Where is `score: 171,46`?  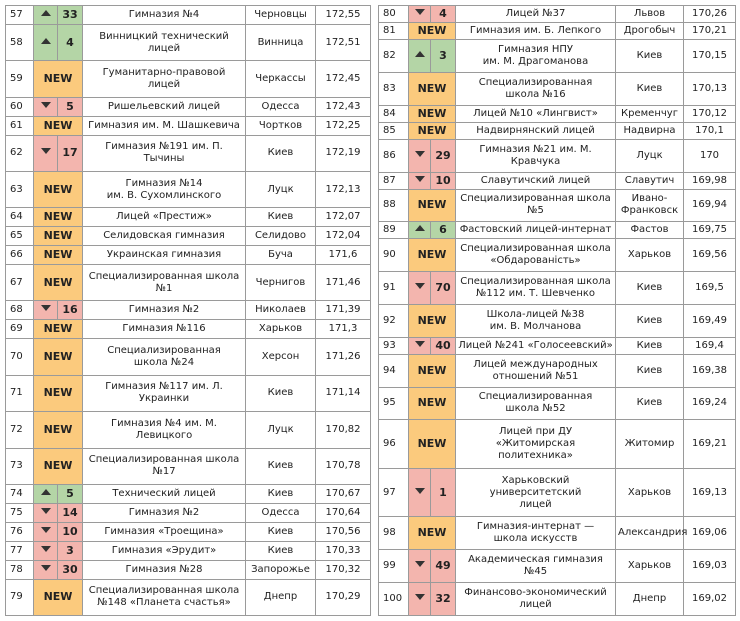 score: 171,46 is located at coordinates (343, 283).